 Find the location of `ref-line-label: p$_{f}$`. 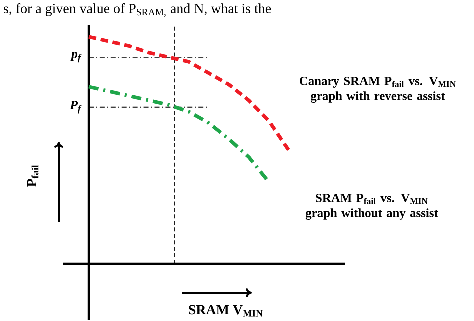

ref-line-label: p$_{f}$ is located at coordinates (76, 57).